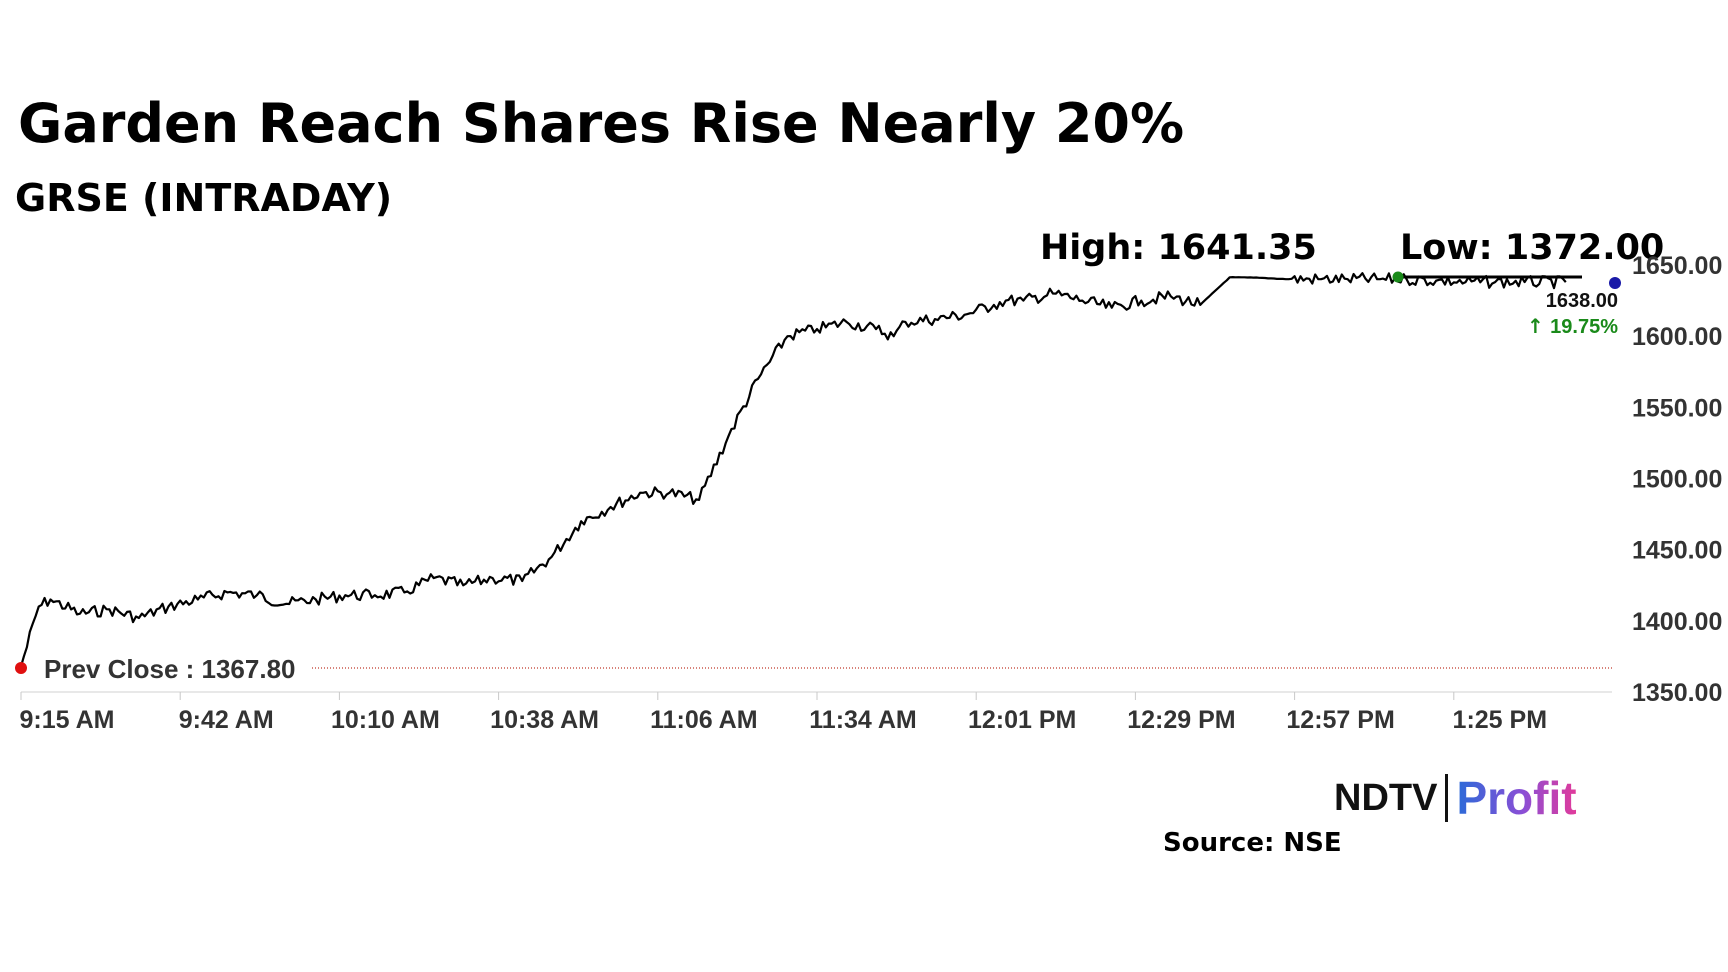 Image resolution: width=1728 pixels, height=972 pixels. What do you see at coordinates (1677, 693) in the screenshot?
I see `y-tick-label: 1350.00` at bounding box center [1677, 693].